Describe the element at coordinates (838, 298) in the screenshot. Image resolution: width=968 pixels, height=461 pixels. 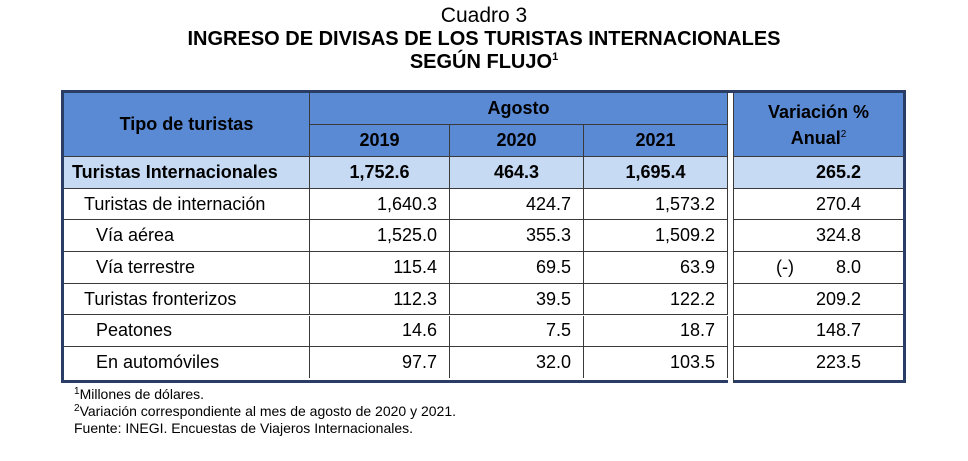
I see `variacion-value: 209.2` at that location.